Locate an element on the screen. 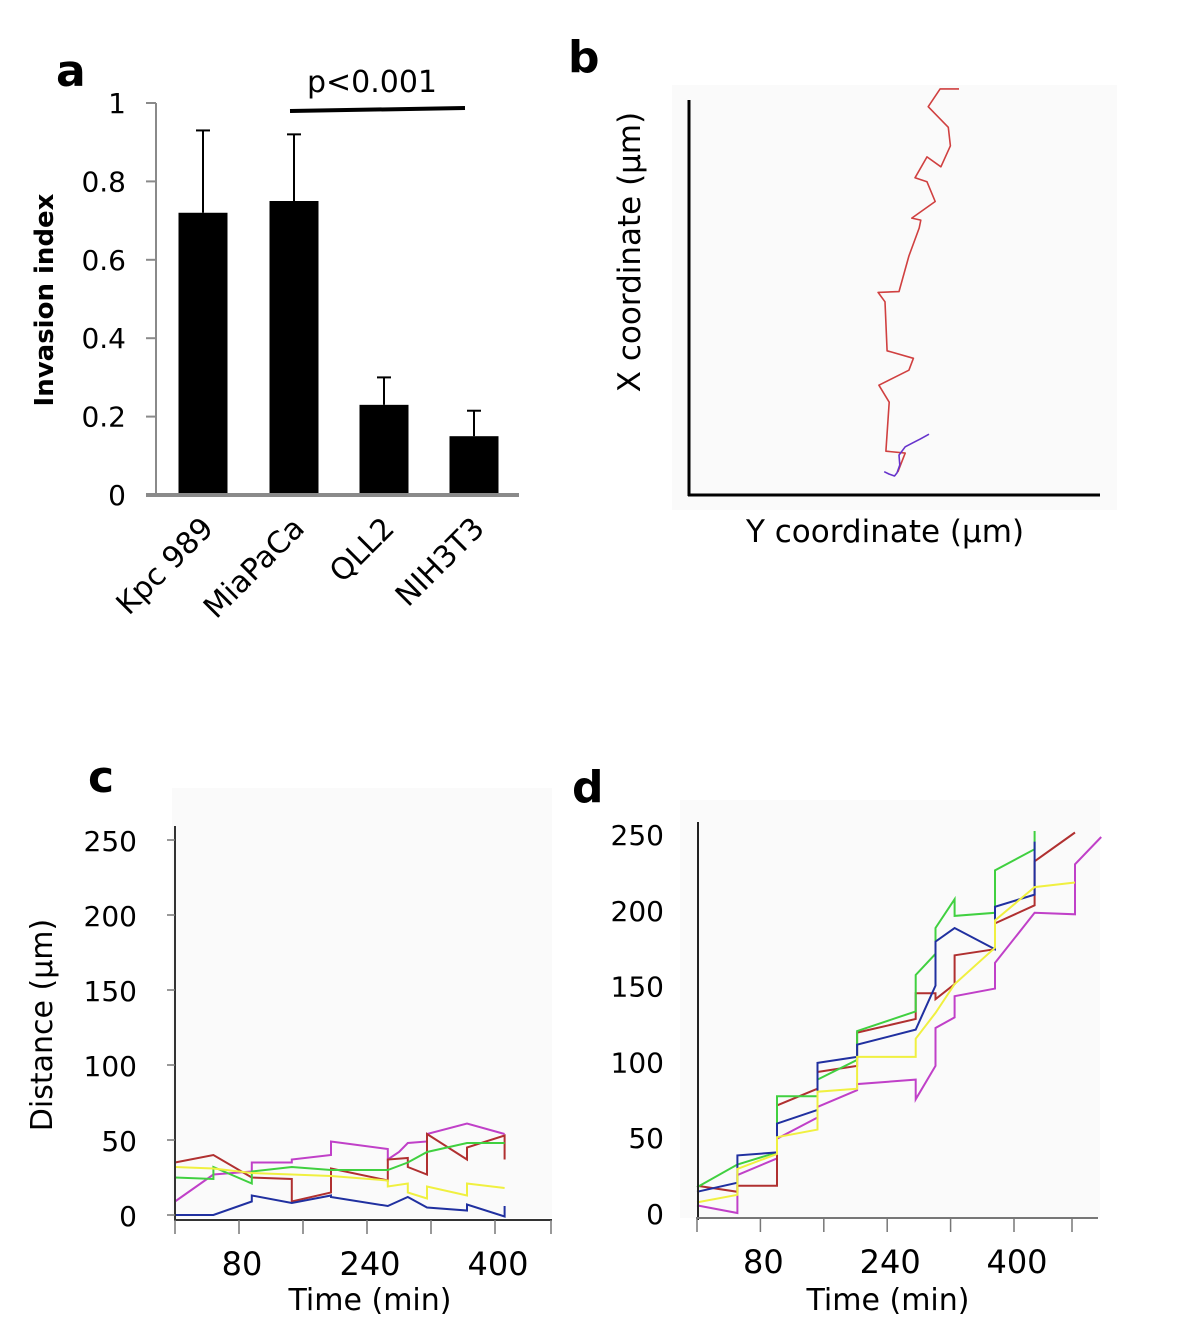  bar-miapaca is located at coordinates (294, 348).